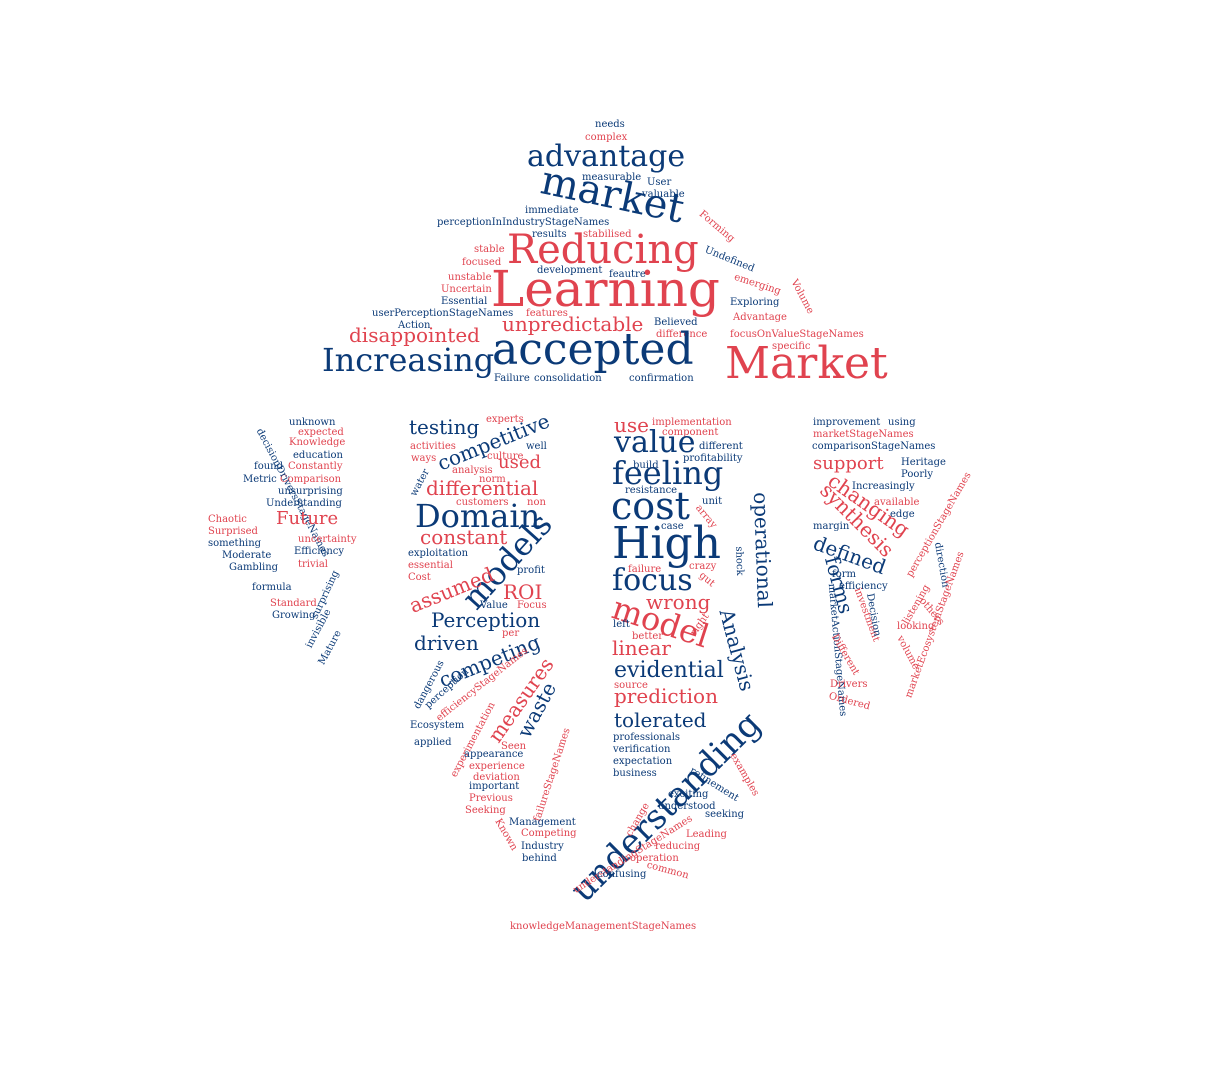  I want to click on word-knowledge-management-stage-names: knowledgeManagementStageNames, so click(603, 926).